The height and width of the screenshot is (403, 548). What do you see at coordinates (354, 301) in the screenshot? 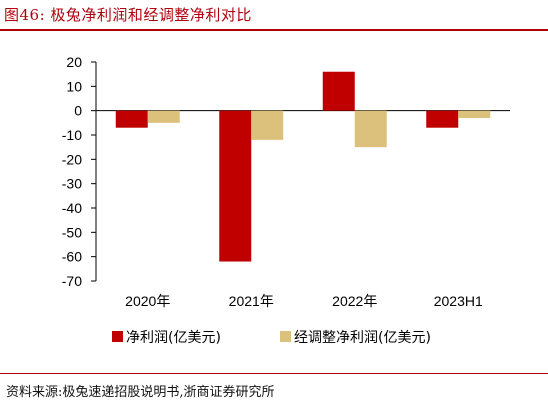
I see `x-tick-label: 2022年` at bounding box center [354, 301].